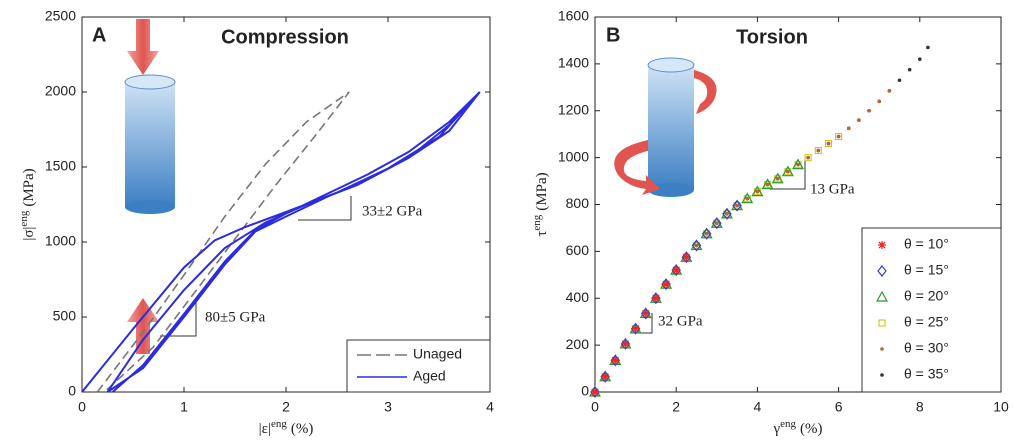 Image resolution: width=1013 pixels, height=441 pixels. Describe the element at coordinates (392, 211) in the screenshot. I see `annotation: 33±2 GPa` at that location.